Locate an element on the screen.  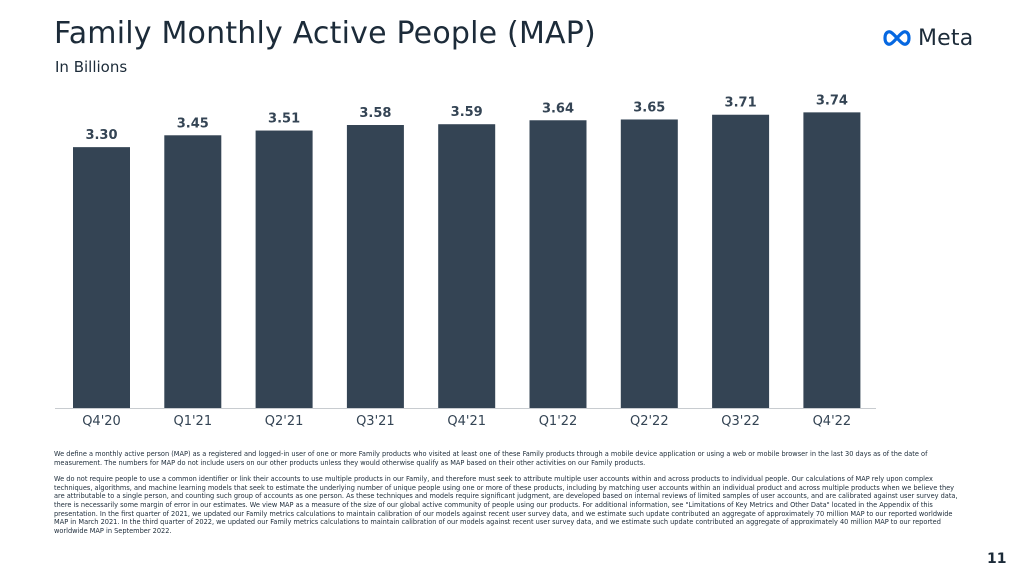
data-label: 3.45 is located at coordinates (193, 123).